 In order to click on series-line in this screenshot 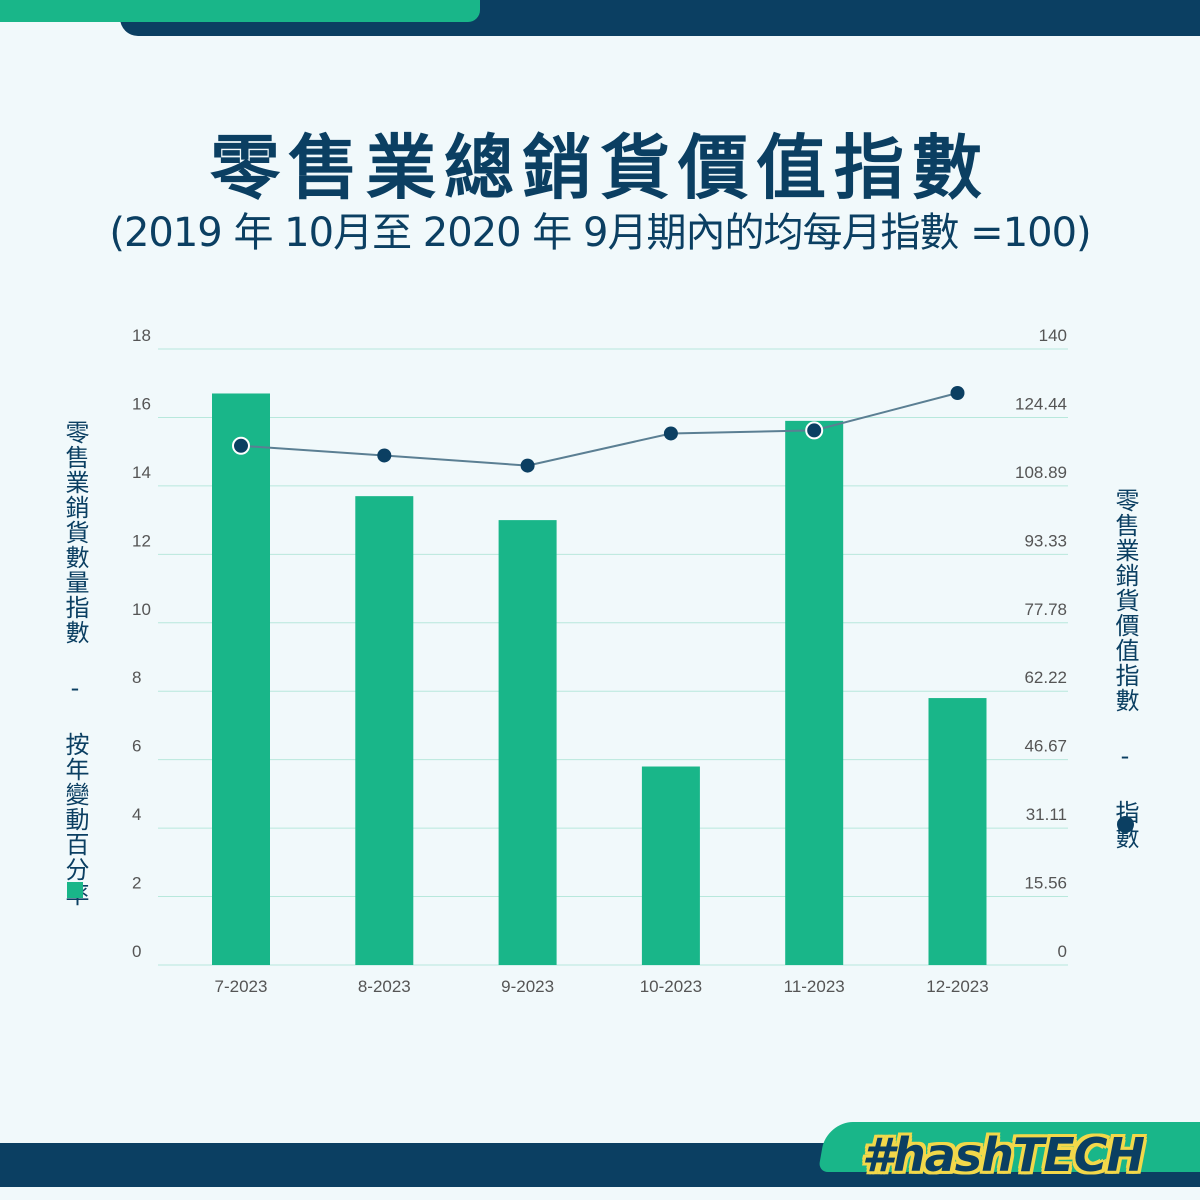, I will do `click(599, 429)`.